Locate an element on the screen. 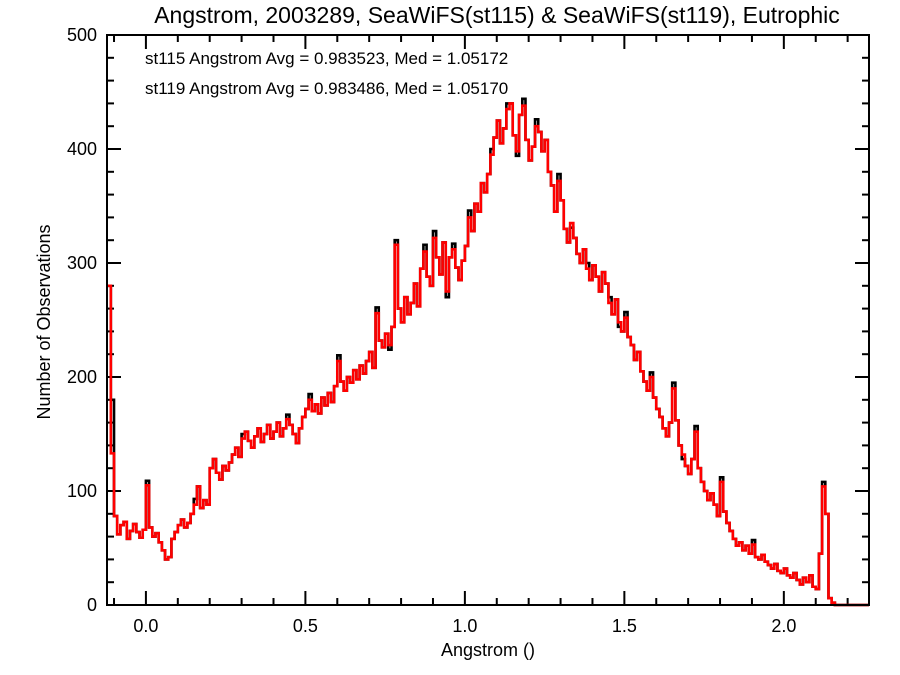  y-tick-label: 200 is located at coordinates (82, 377).